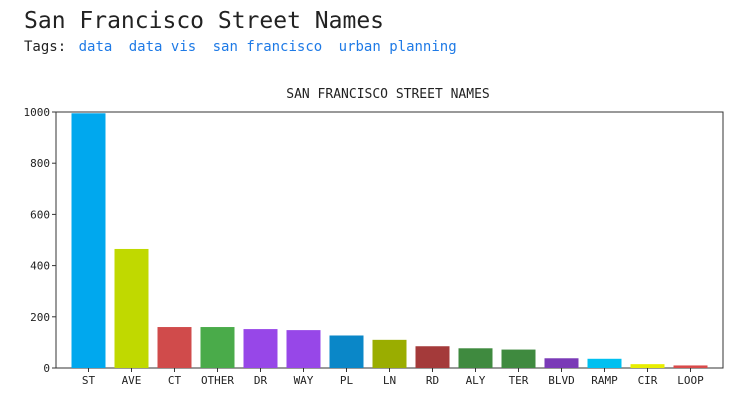  Describe the element at coordinates (217, 380) in the screenshot. I see `x-tick-label: OTHER` at that location.